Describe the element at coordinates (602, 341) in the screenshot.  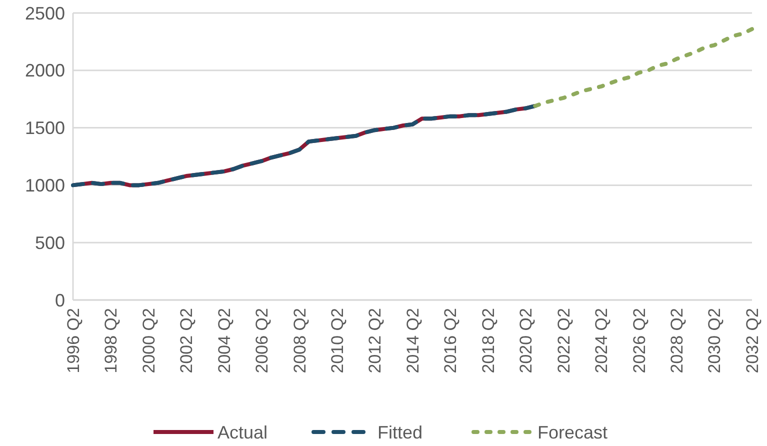
I see `x-tick-label: 2024 Q2` at that location.